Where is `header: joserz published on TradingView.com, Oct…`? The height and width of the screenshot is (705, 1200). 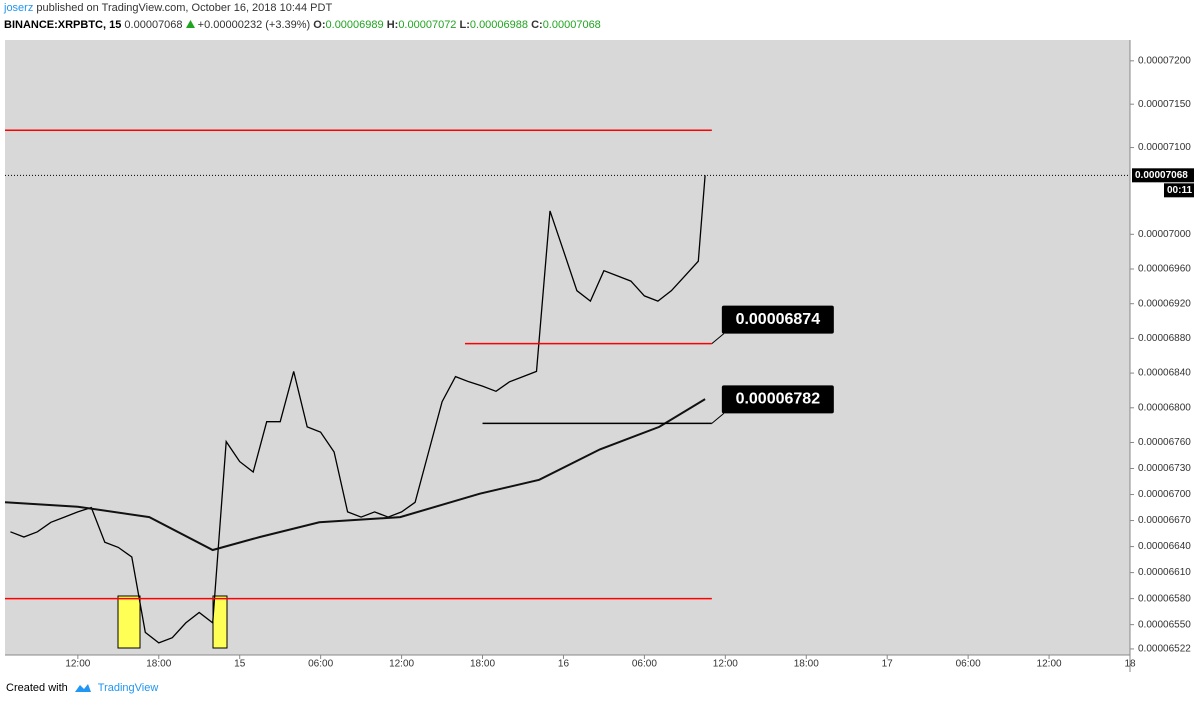
header: joserz published on TradingView.com, Oct… is located at coordinates (302, 17).